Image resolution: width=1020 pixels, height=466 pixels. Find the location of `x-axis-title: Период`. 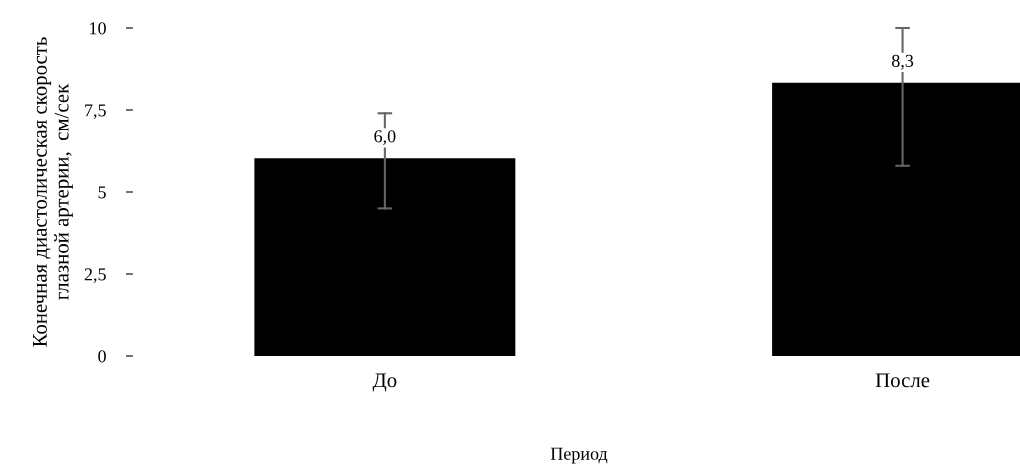

x-axis-title: Период is located at coordinates (579, 455).